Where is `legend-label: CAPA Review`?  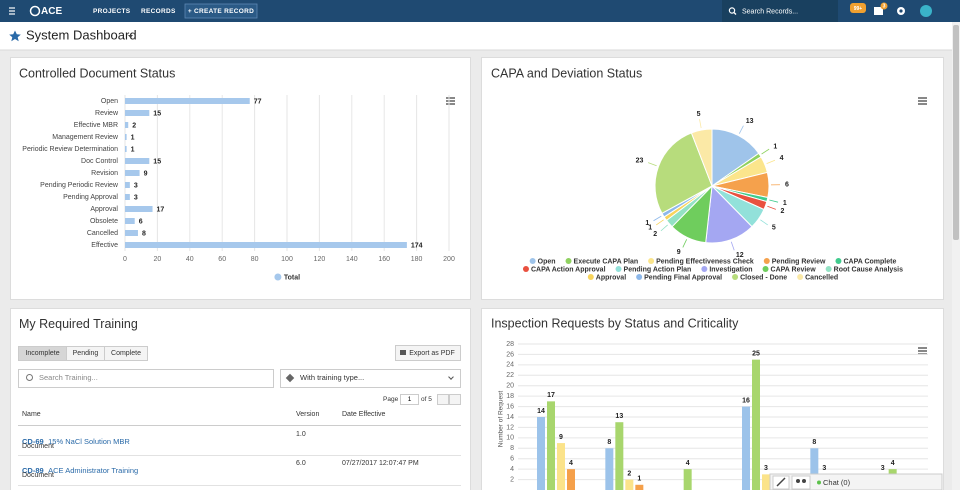 legend-label: CAPA Review is located at coordinates (794, 269).